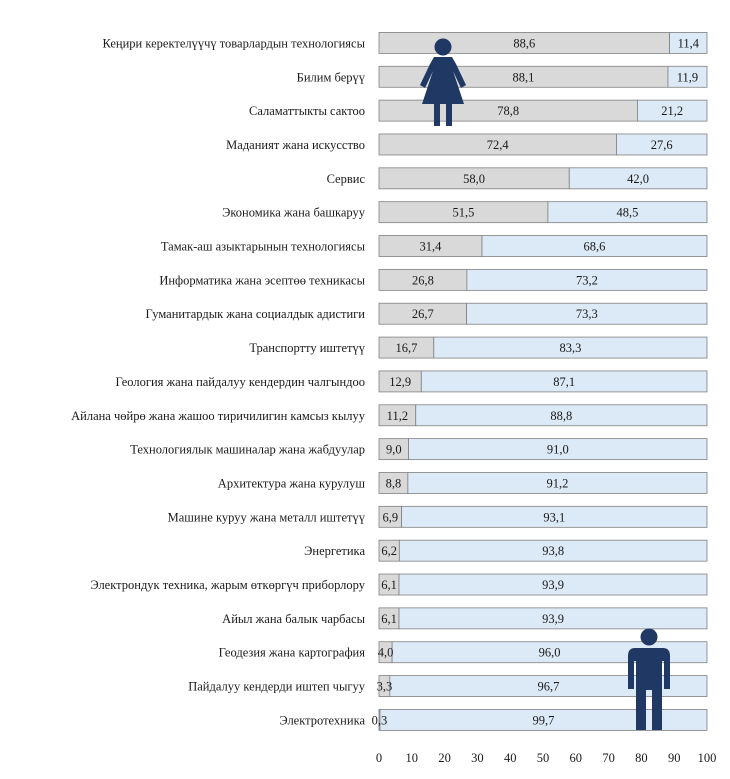 The image size is (730, 779). Describe the element at coordinates (576, 758) in the screenshot. I see `x-tick-label: 60` at that location.